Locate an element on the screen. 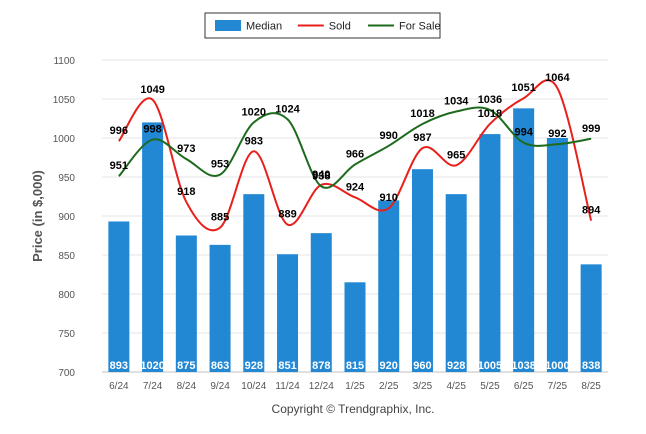  line-value-label: 973 is located at coordinates (186, 149).